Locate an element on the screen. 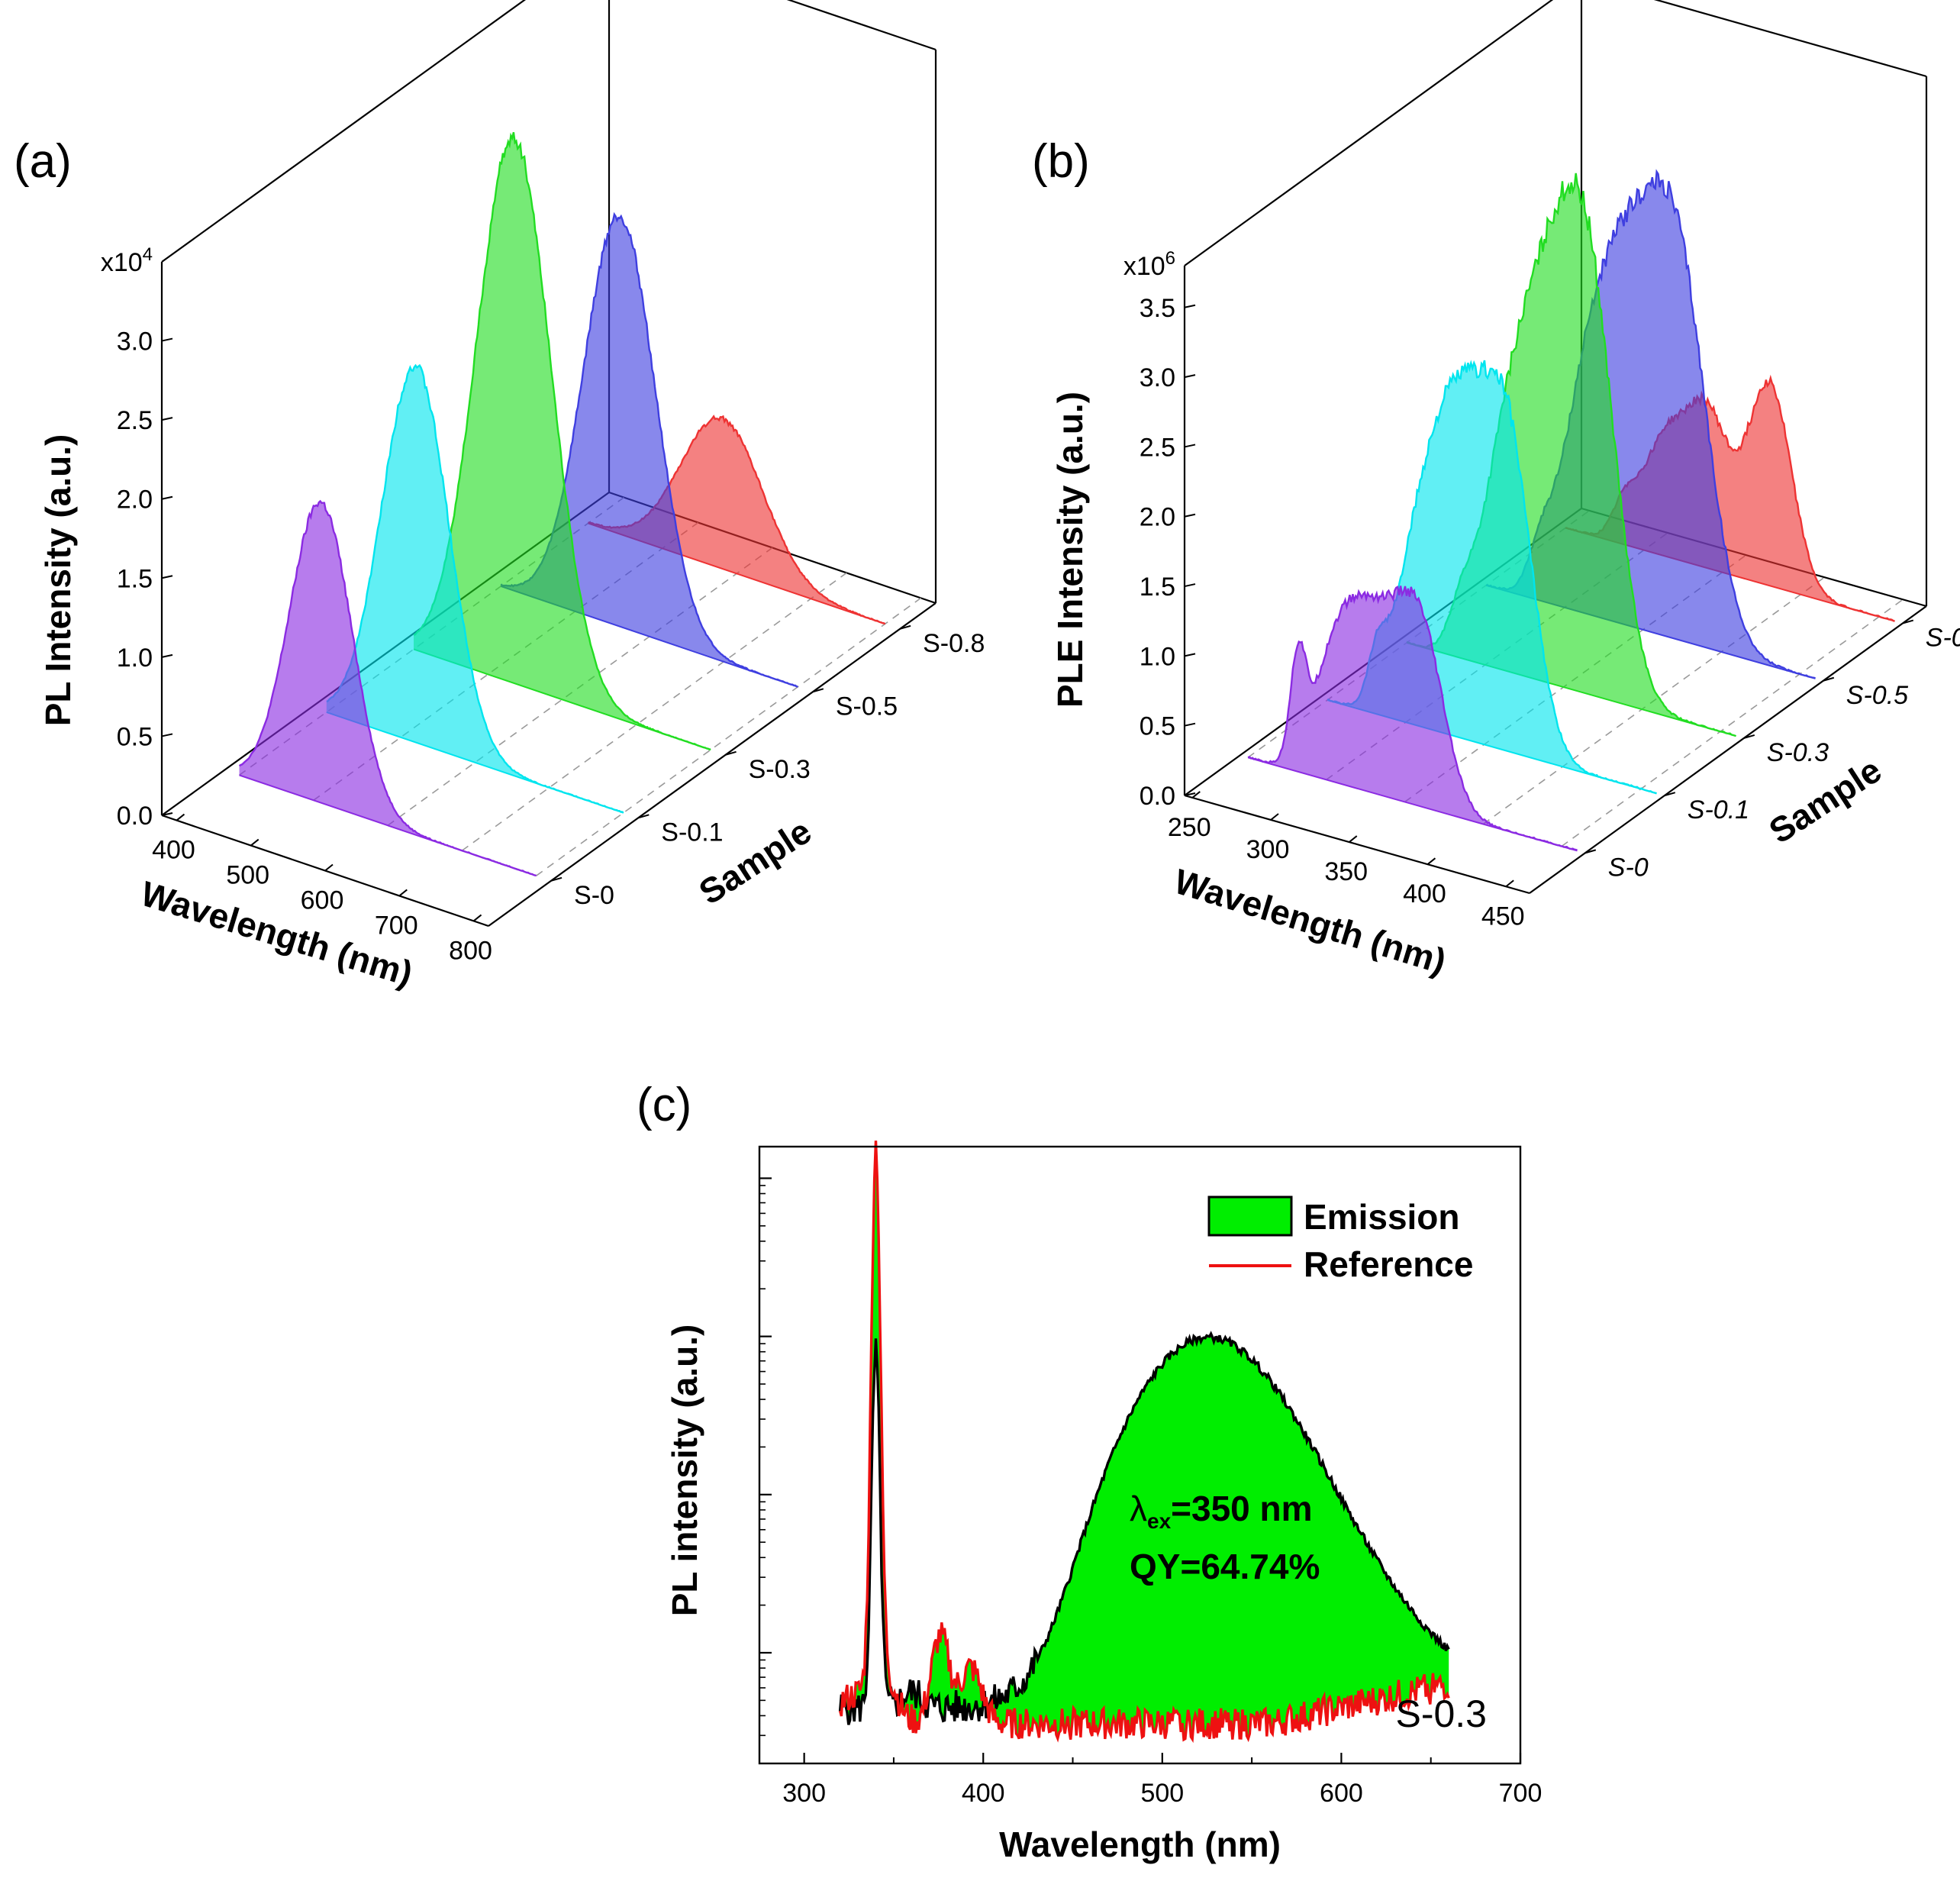  y-tick-label: 2.5 is located at coordinates (1157, 447).